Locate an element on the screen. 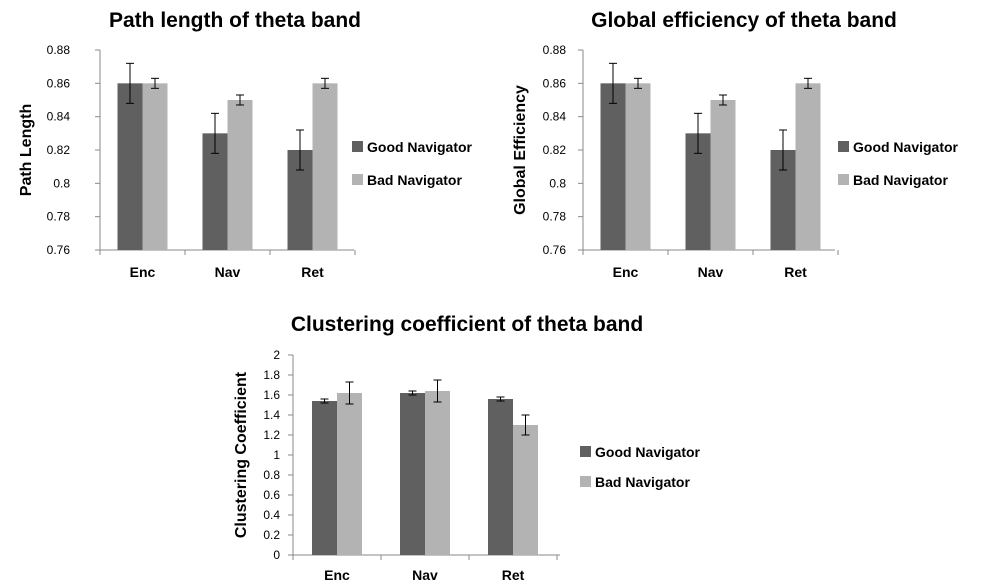 This screenshot has height=583, width=986. y-tick-label: 0.4 is located at coordinates (271, 515).